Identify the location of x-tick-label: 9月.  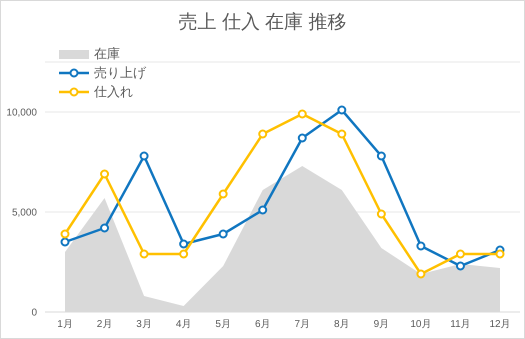
(382, 324).